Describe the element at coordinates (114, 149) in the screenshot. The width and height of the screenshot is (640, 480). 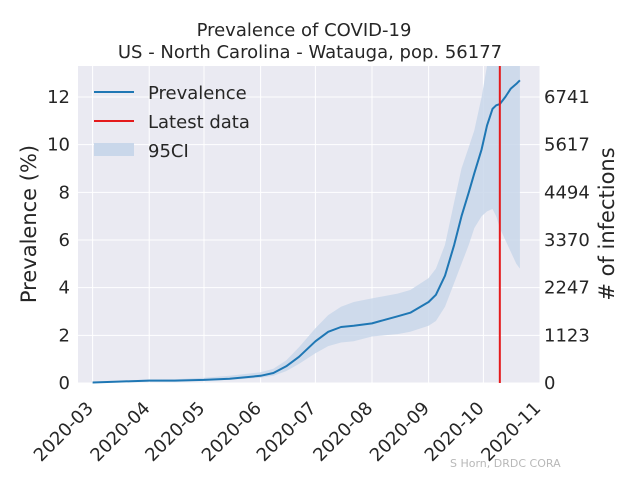
I see `legend-patch-95ci` at that location.